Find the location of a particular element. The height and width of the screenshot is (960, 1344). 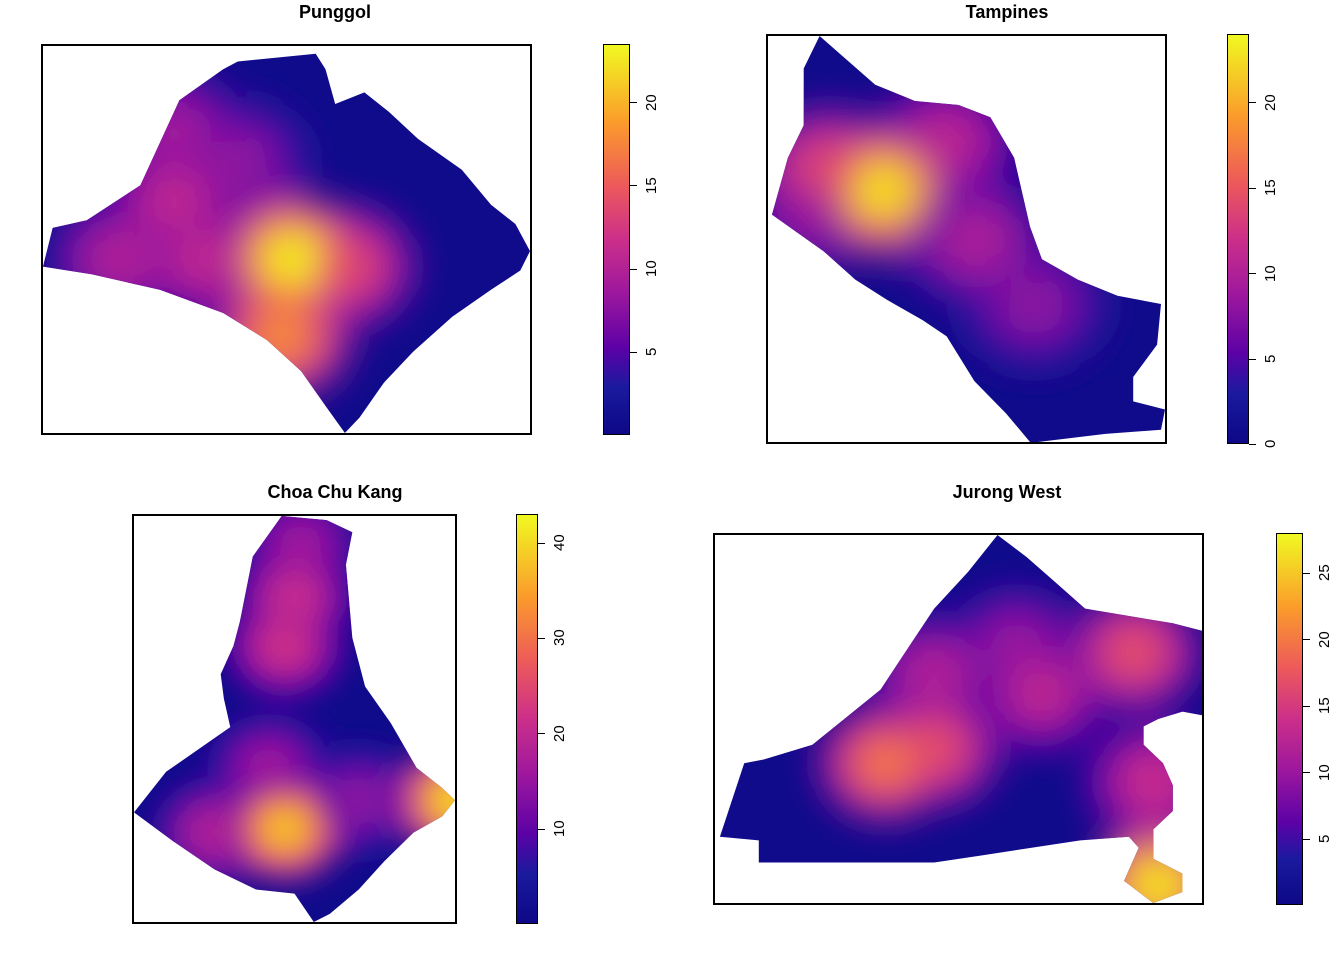

colorbar-tick-label: 25 is located at coordinates (1324, 572).